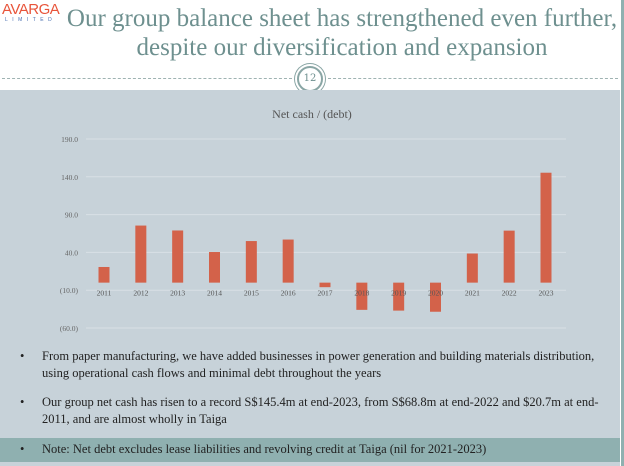 Image resolution: width=624 pixels, height=466 pixels. I want to click on x-tick-label: 2018, so click(361, 293).